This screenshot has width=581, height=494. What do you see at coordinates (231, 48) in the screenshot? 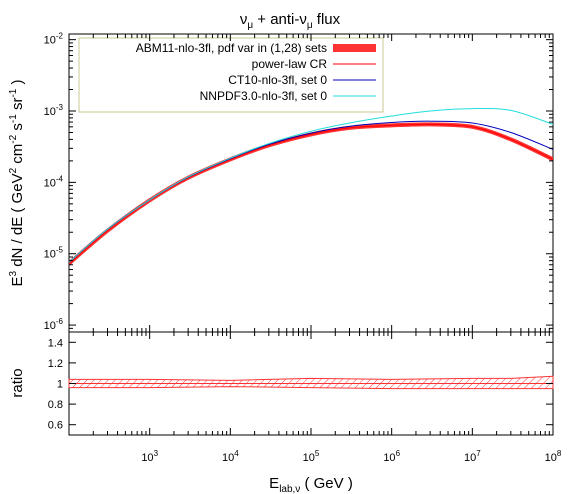
I see `legend-label: ABM11-nlo-3fl, pdf var in (1,28) sets` at bounding box center [231, 48].